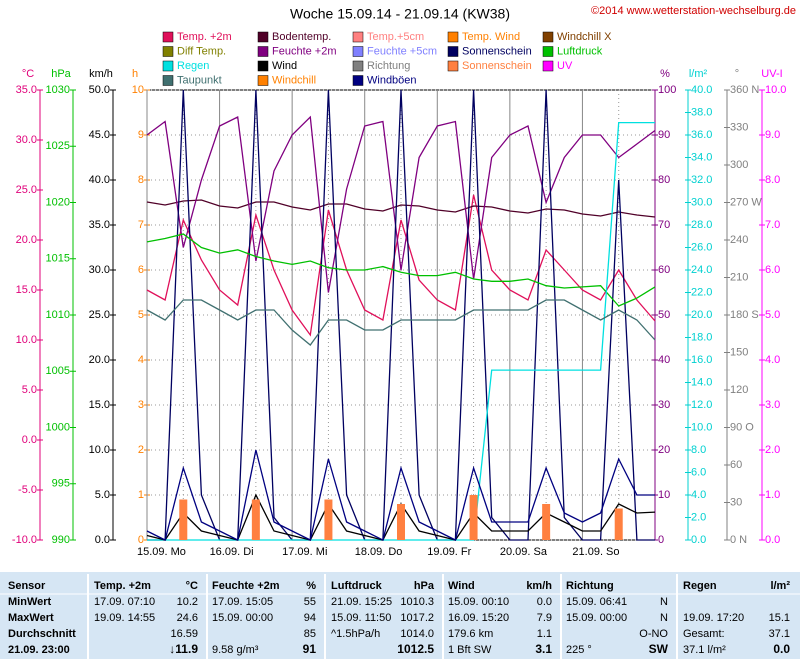  I want to click on table-cell: 37.1, so click(779, 634).